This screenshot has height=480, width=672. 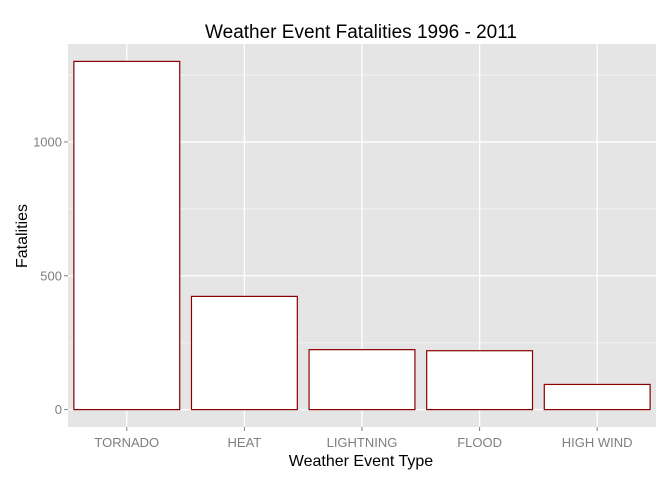 I want to click on x-tick-label: HIGH WIND, so click(x=597, y=442).